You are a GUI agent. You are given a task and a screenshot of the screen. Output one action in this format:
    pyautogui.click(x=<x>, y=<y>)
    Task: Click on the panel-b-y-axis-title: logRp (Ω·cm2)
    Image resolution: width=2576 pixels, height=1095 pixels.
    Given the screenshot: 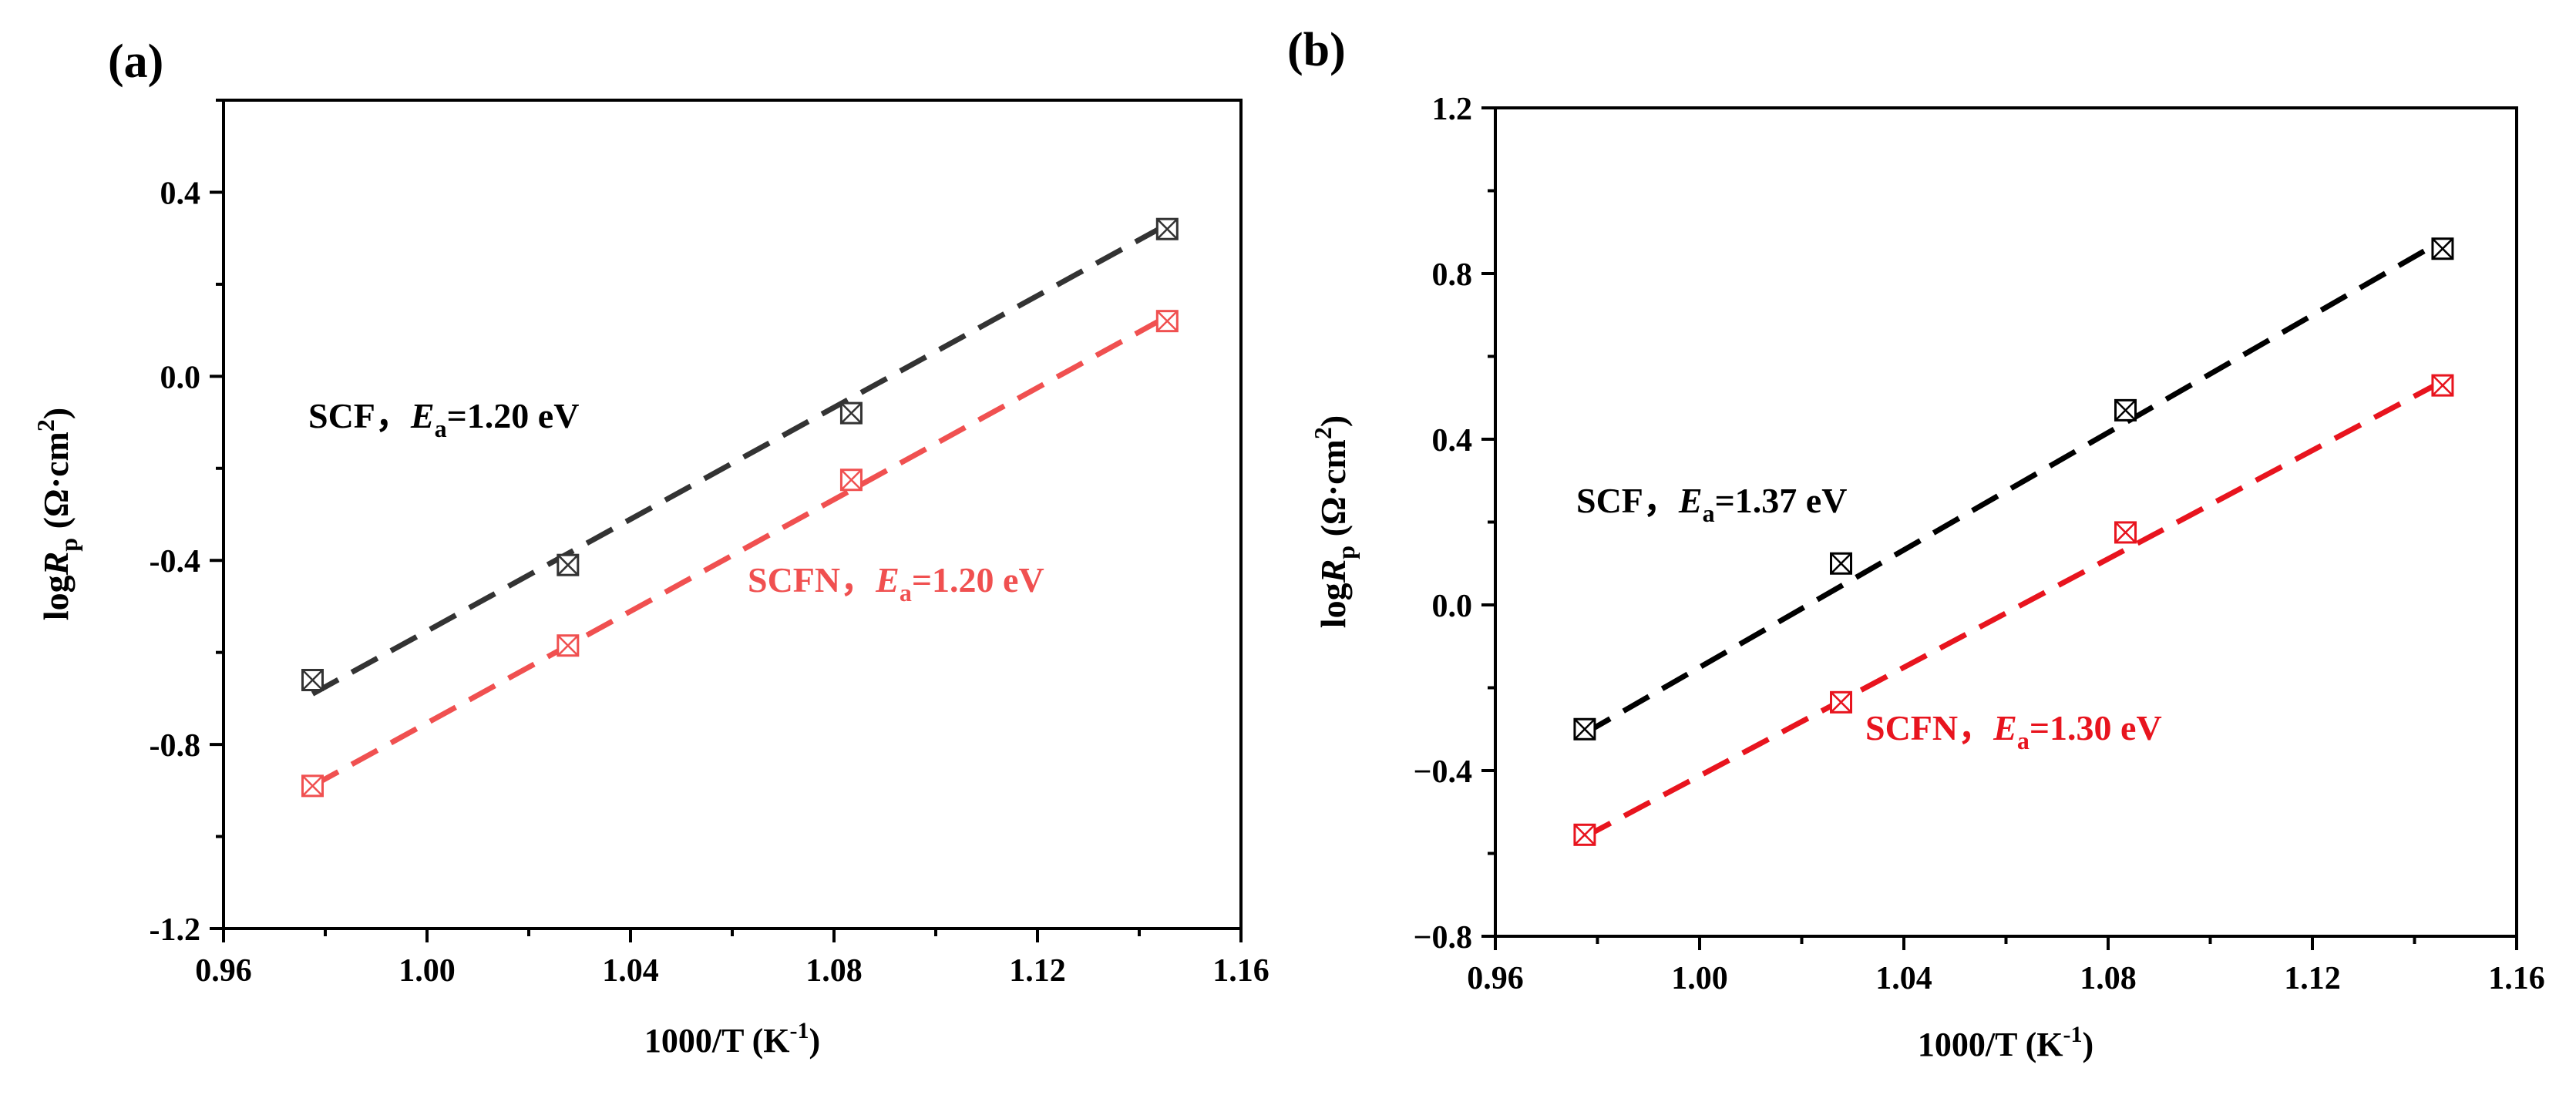 What is the action you would take?
    pyautogui.click(x=1334, y=521)
    